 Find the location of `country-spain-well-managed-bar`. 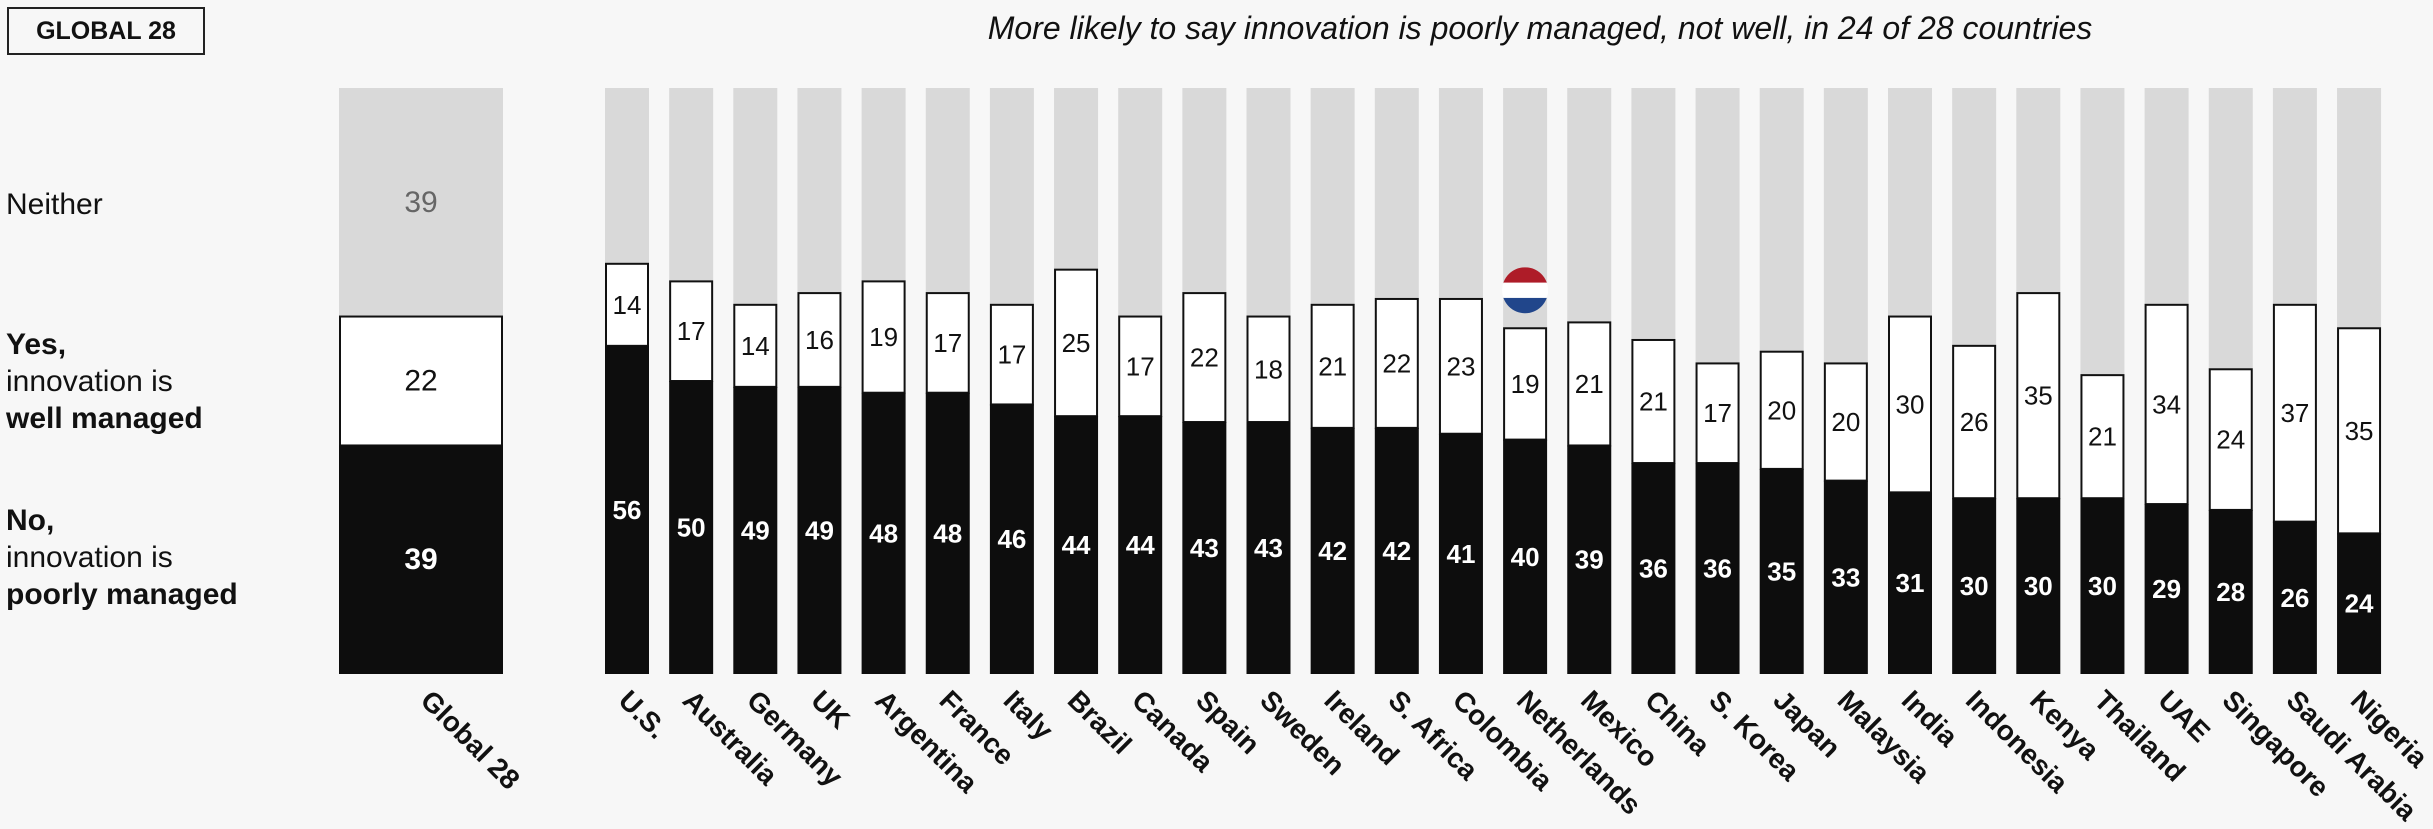

country-spain-well-managed-bar is located at coordinates (1204, 358).